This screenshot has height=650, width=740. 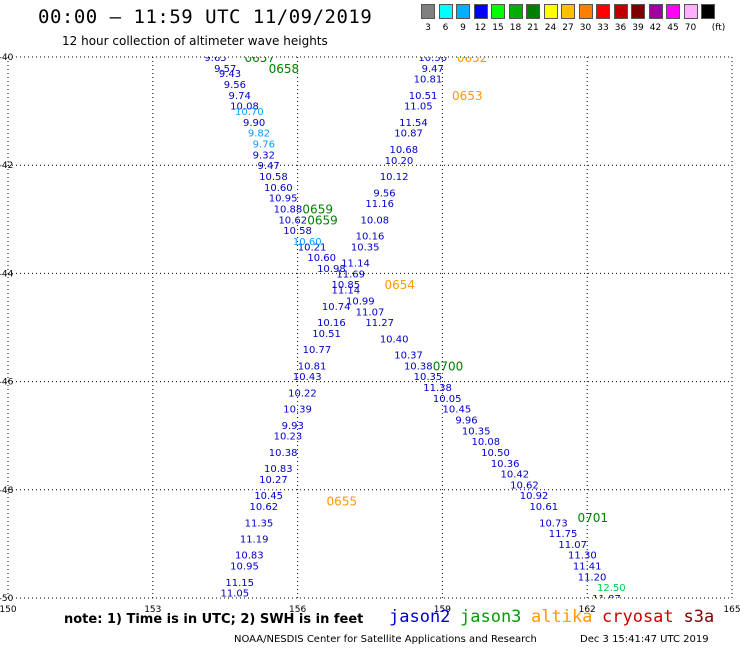 What do you see at coordinates (644, 639) in the screenshot?
I see `timestamp-text: Dec 3 15:41:47 UTC 2019` at bounding box center [644, 639].